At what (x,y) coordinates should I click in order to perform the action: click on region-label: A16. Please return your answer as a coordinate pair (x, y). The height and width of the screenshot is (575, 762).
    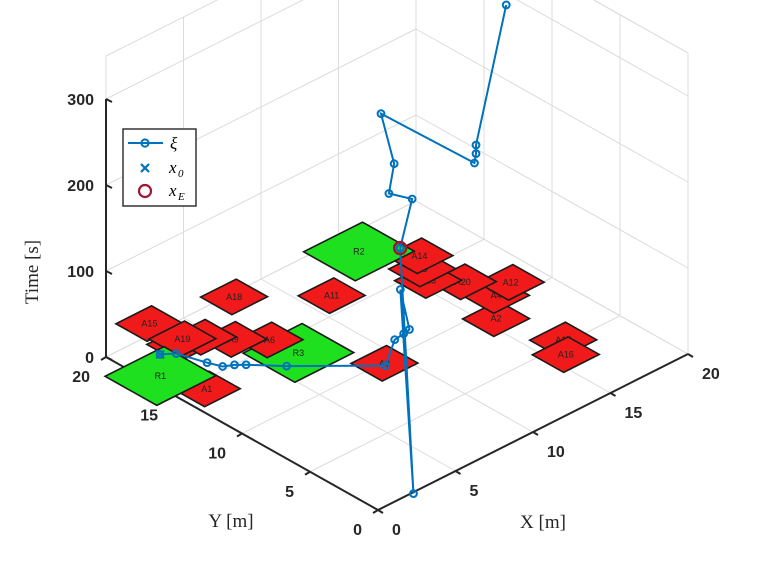
    Looking at the image, I should click on (566, 355).